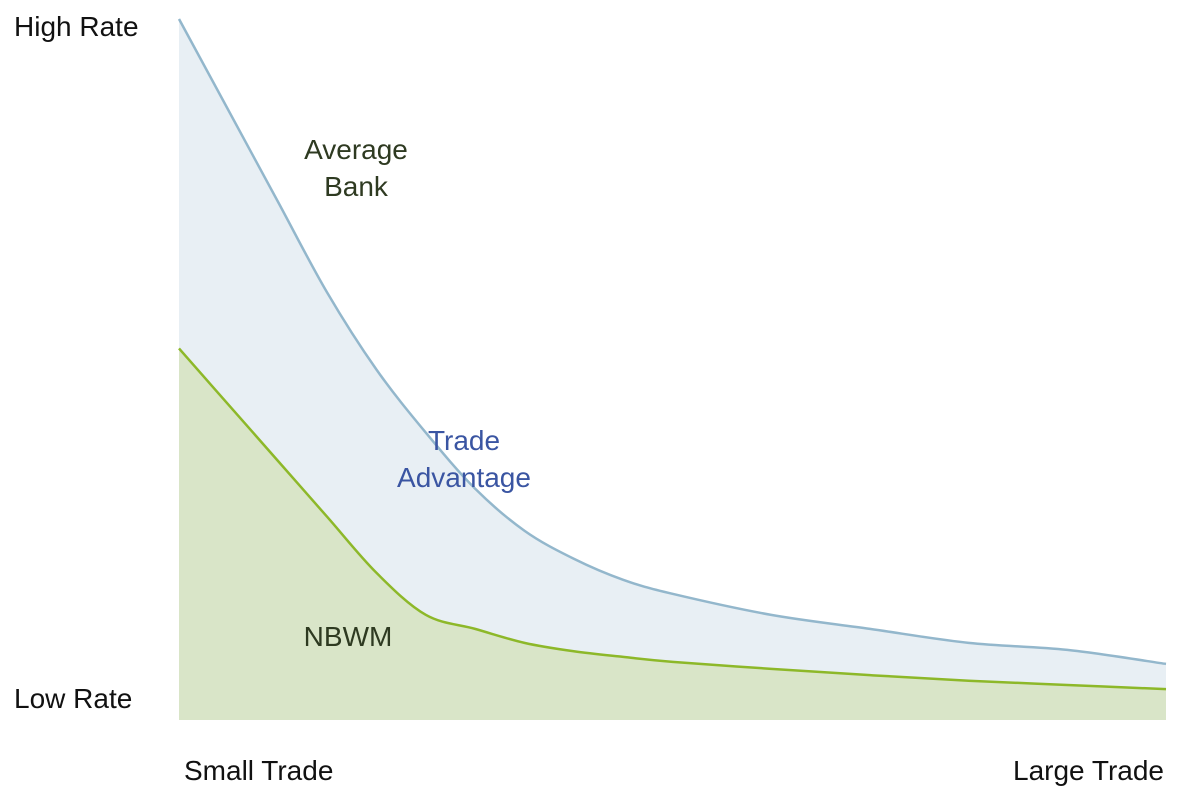 The width and height of the screenshot is (1194, 800). I want to click on trade-advantage-label-line2: Advantage, so click(464, 477).